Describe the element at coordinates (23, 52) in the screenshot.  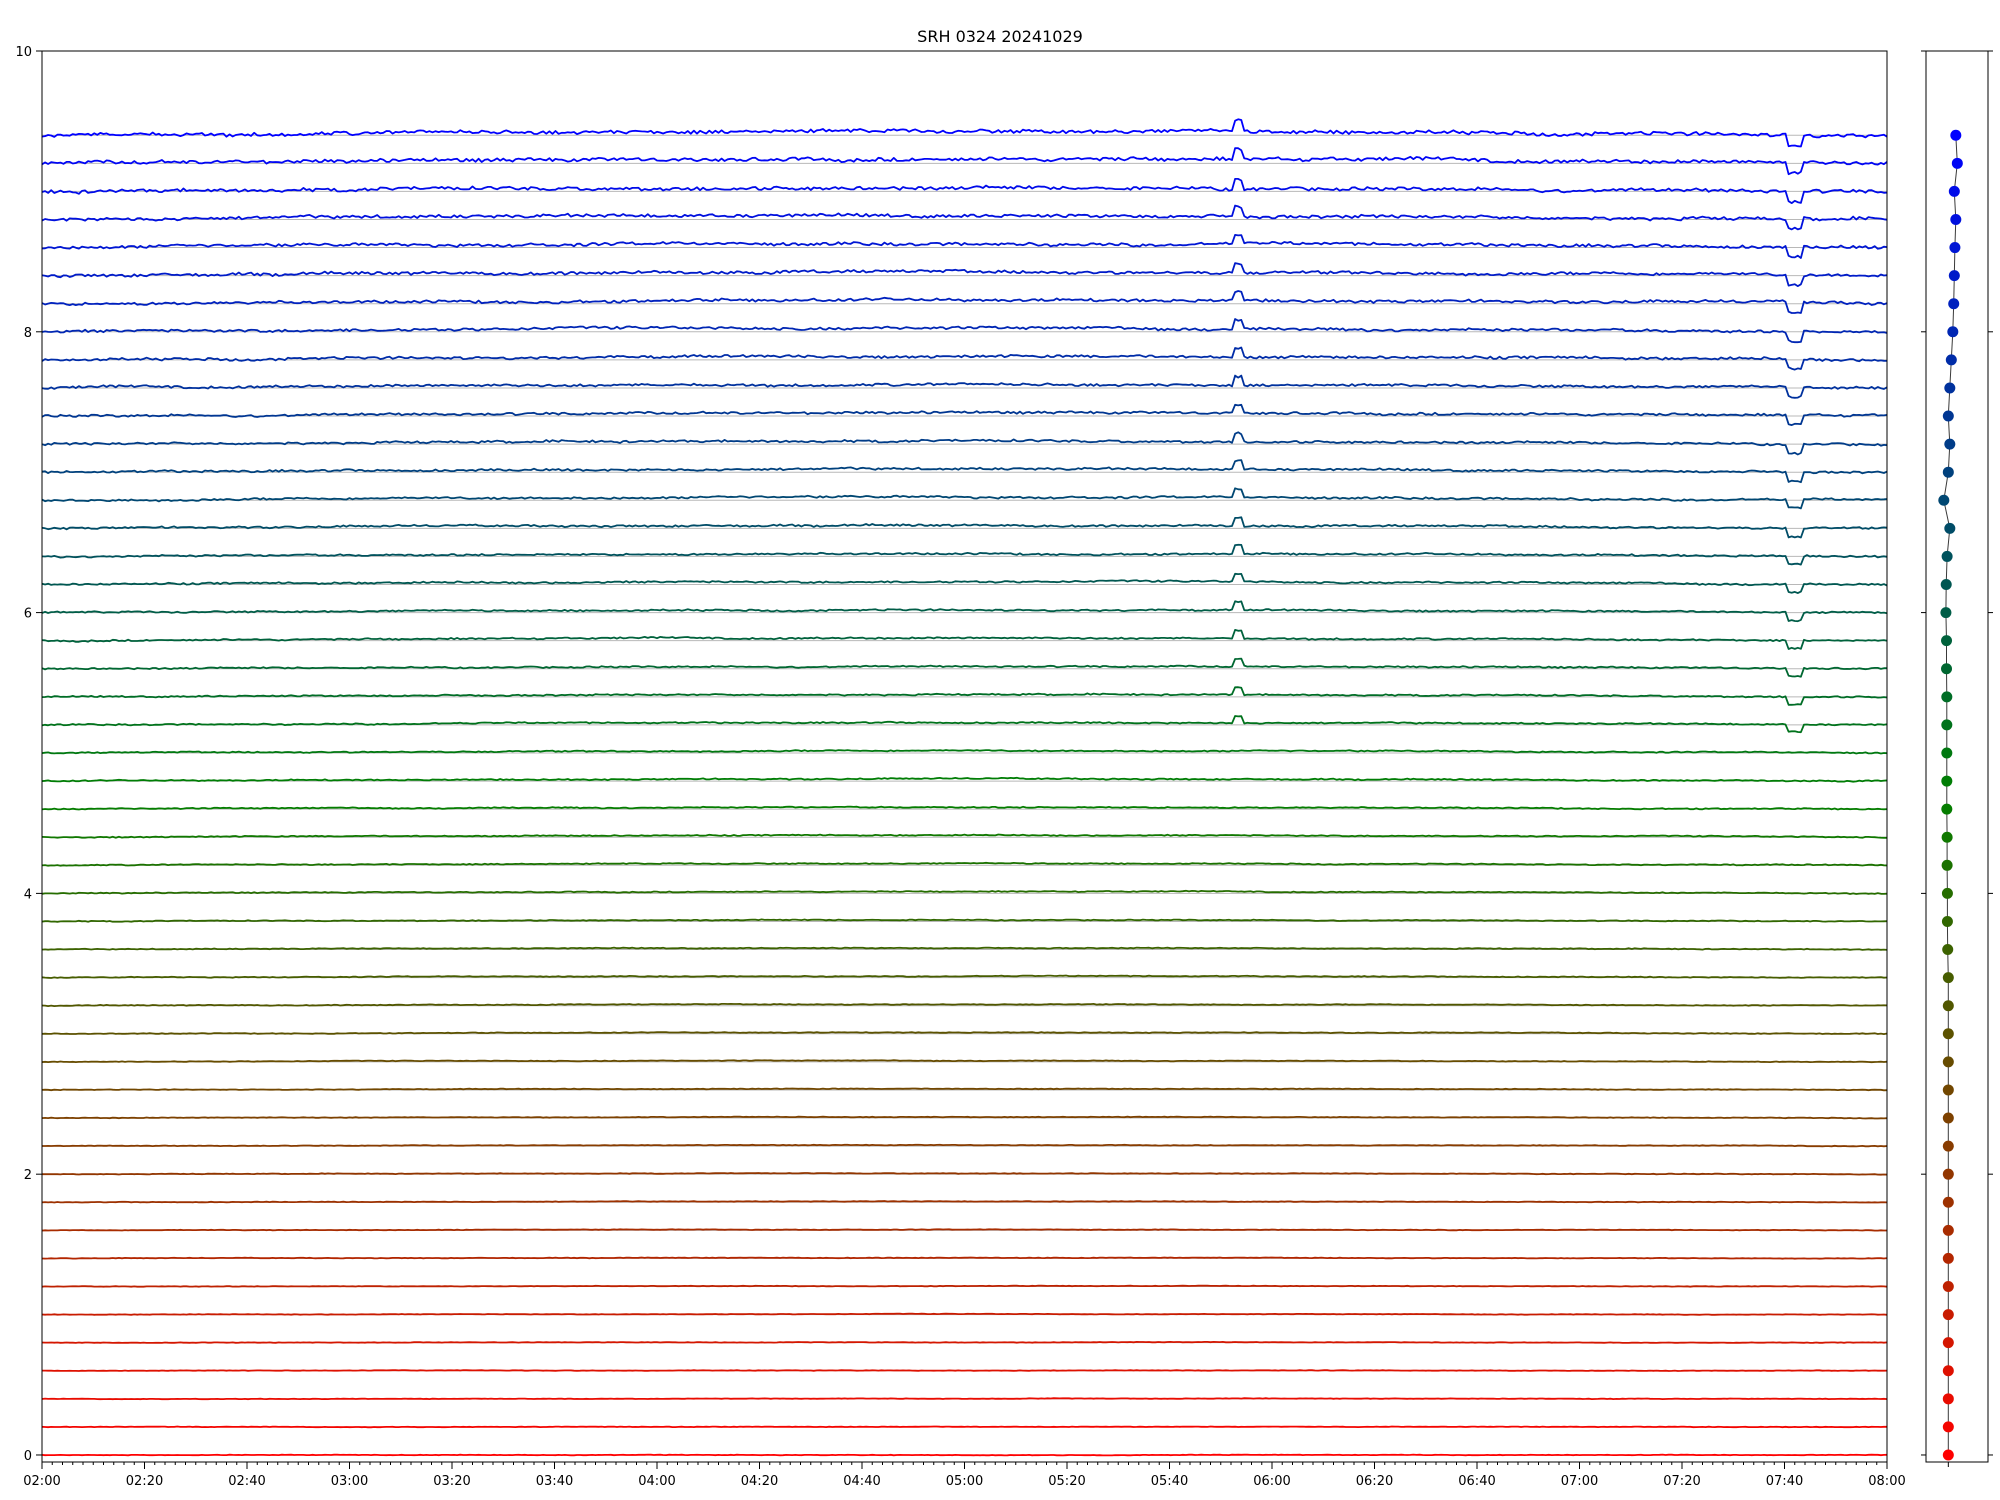
I see `y-tick-label: 10` at that location.